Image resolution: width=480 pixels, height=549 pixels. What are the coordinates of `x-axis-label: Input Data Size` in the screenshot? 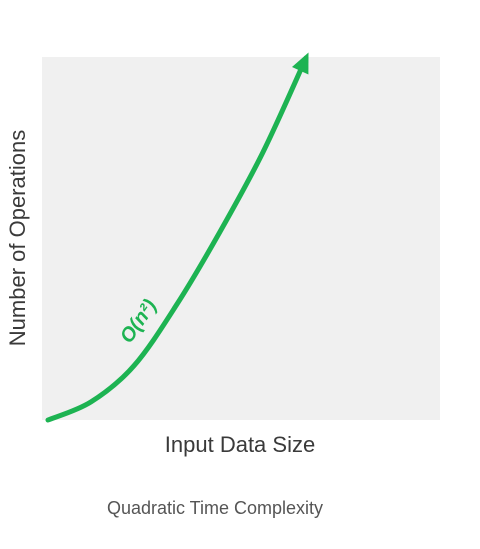 It's located at (240, 444).